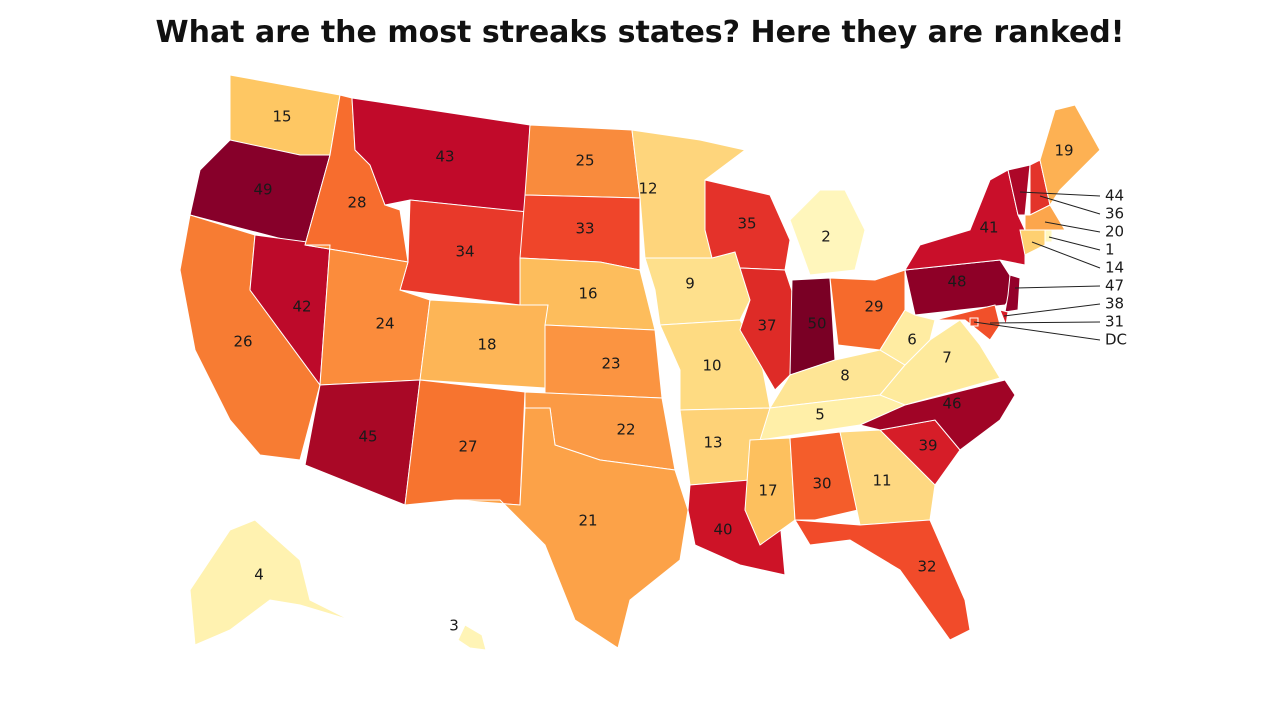 This screenshot has height=720, width=1280. I want to click on state-rank-label: 47, so click(1114, 286).